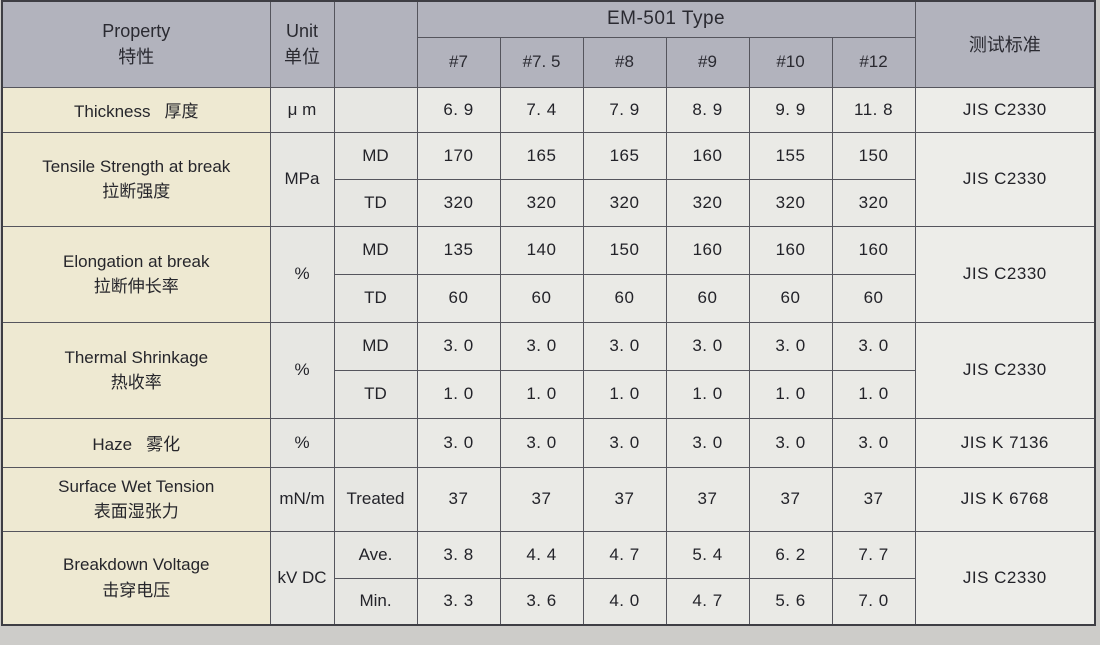  What do you see at coordinates (136, 286) in the screenshot?
I see `property-name-cn: 拉断伸长率` at bounding box center [136, 286].